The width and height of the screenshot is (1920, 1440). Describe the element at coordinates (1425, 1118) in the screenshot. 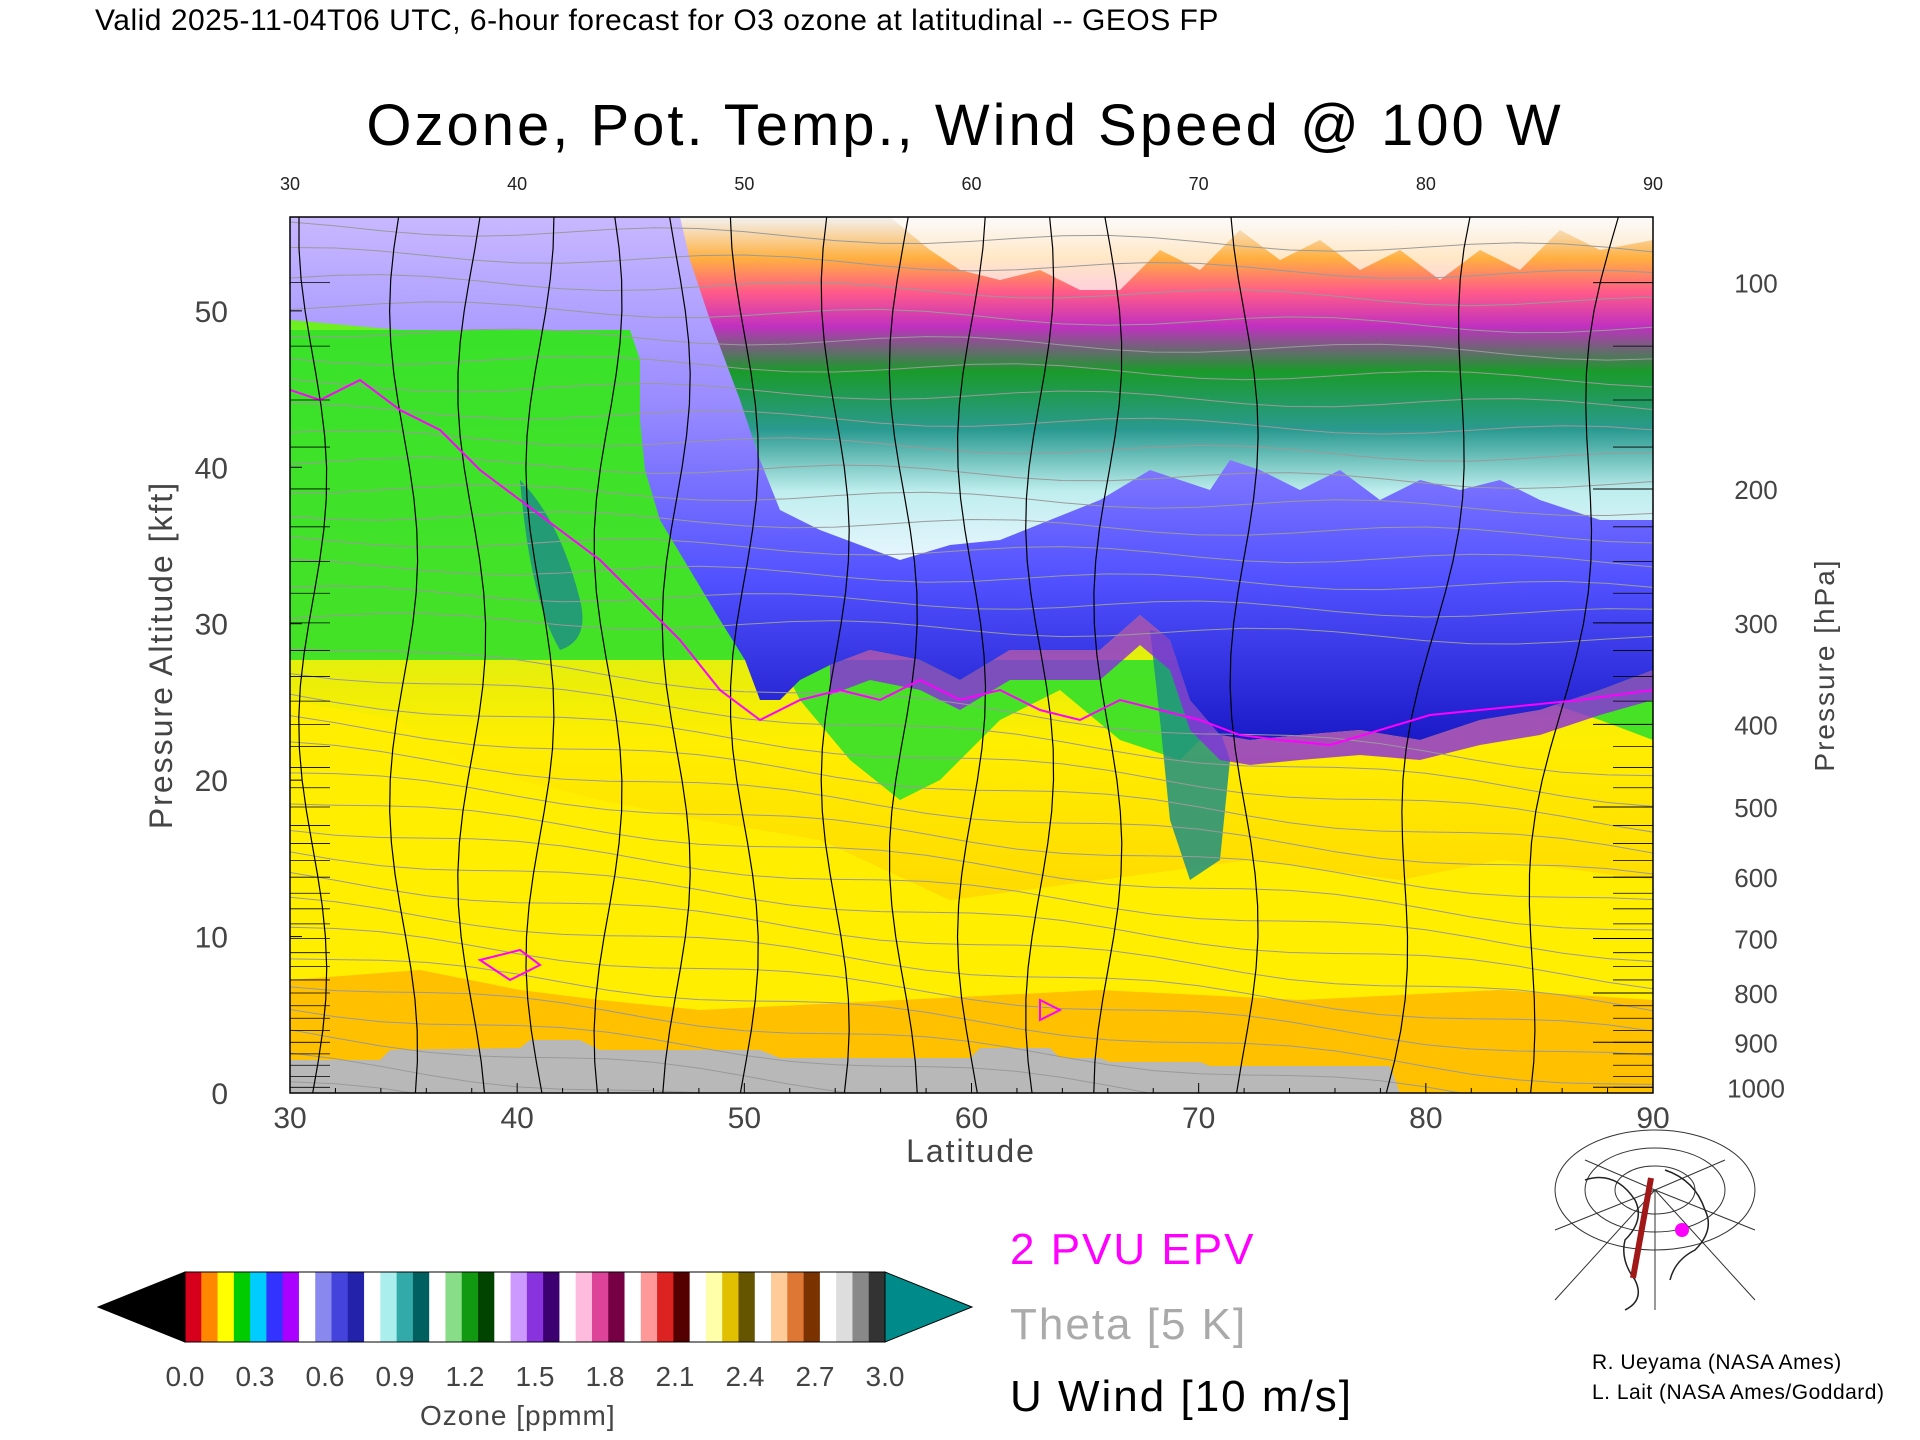

I see `x-tick-bottom: 80` at that location.